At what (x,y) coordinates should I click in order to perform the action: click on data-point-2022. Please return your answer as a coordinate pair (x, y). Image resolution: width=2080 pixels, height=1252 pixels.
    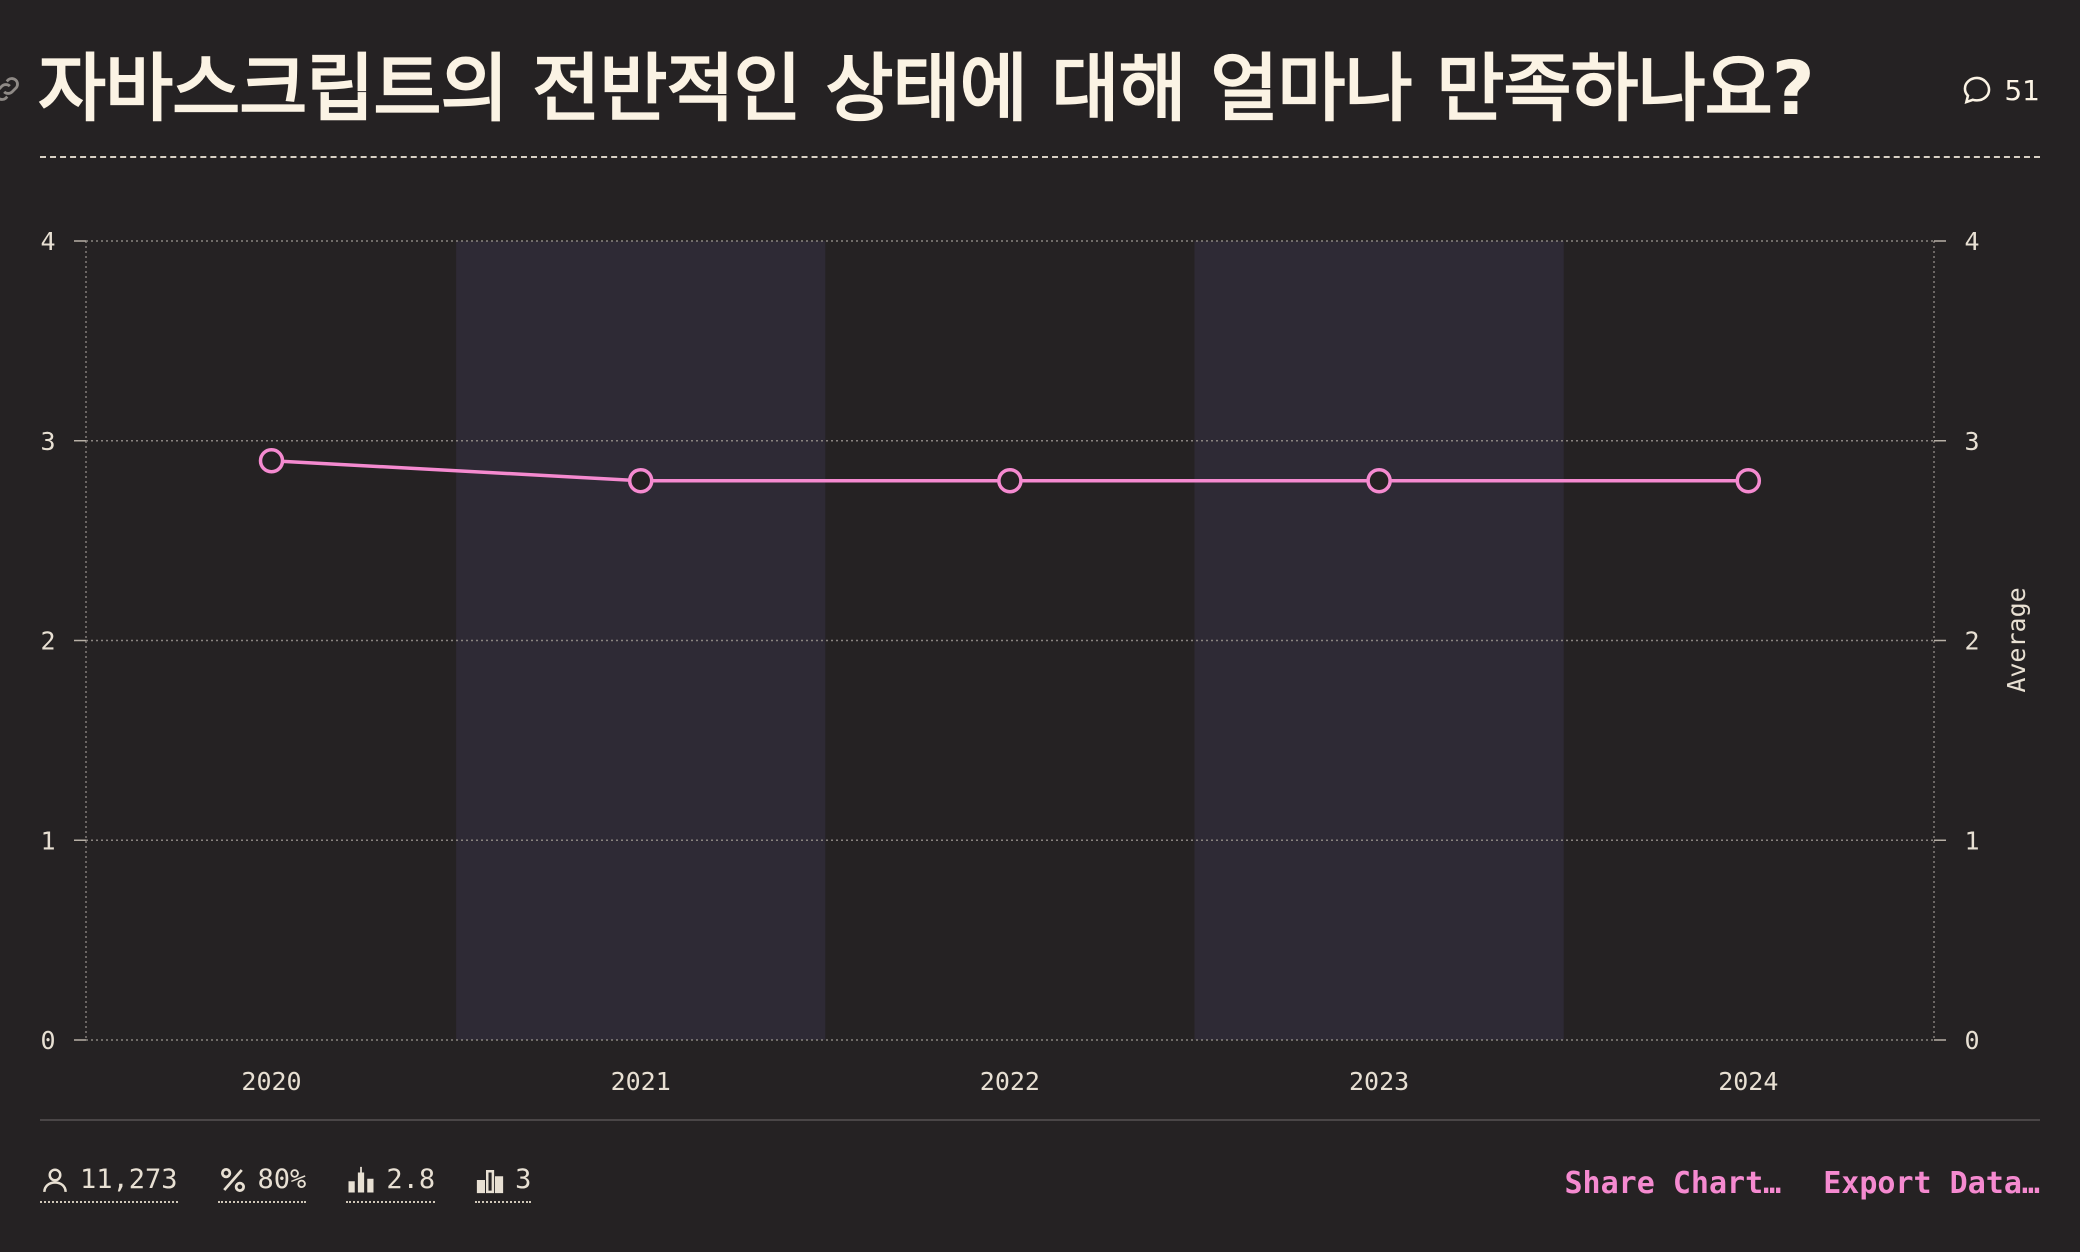
    Looking at the image, I should click on (1010, 480).